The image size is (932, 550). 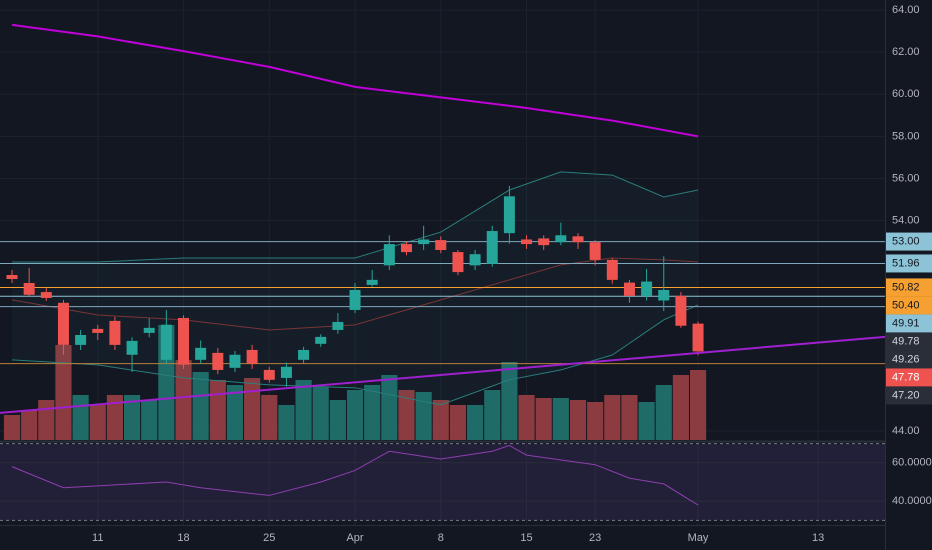 I want to click on price-label: 47.20, so click(x=906, y=395).